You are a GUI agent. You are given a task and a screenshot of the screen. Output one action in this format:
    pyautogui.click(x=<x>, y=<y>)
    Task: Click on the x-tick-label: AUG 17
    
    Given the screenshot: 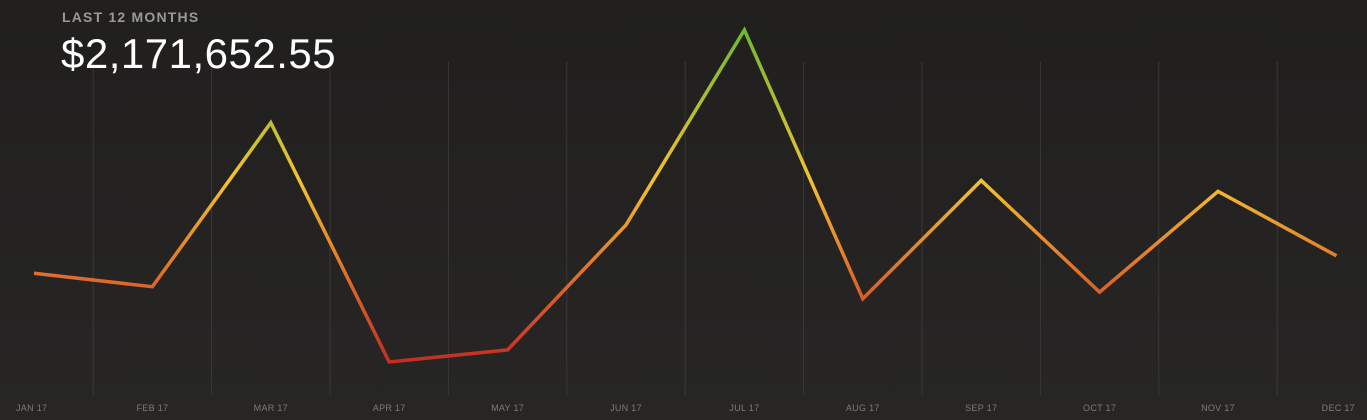 What is the action you would take?
    pyautogui.click(x=863, y=408)
    